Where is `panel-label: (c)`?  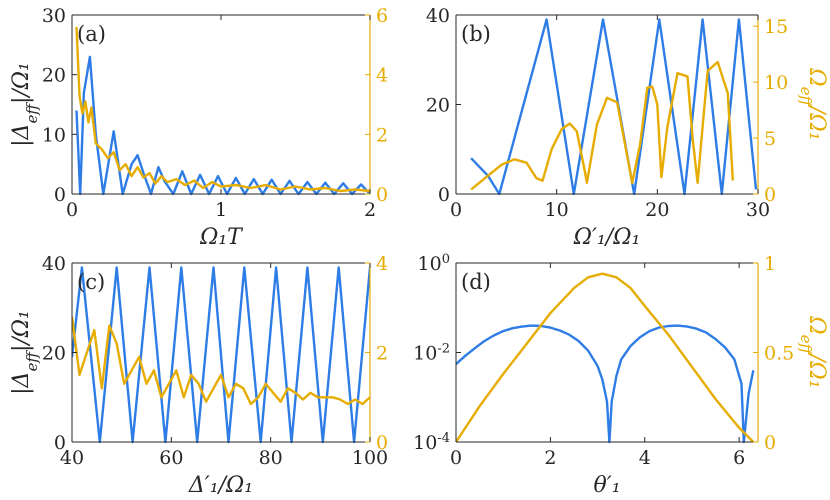
panel-label: (c) is located at coordinates (91, 282).